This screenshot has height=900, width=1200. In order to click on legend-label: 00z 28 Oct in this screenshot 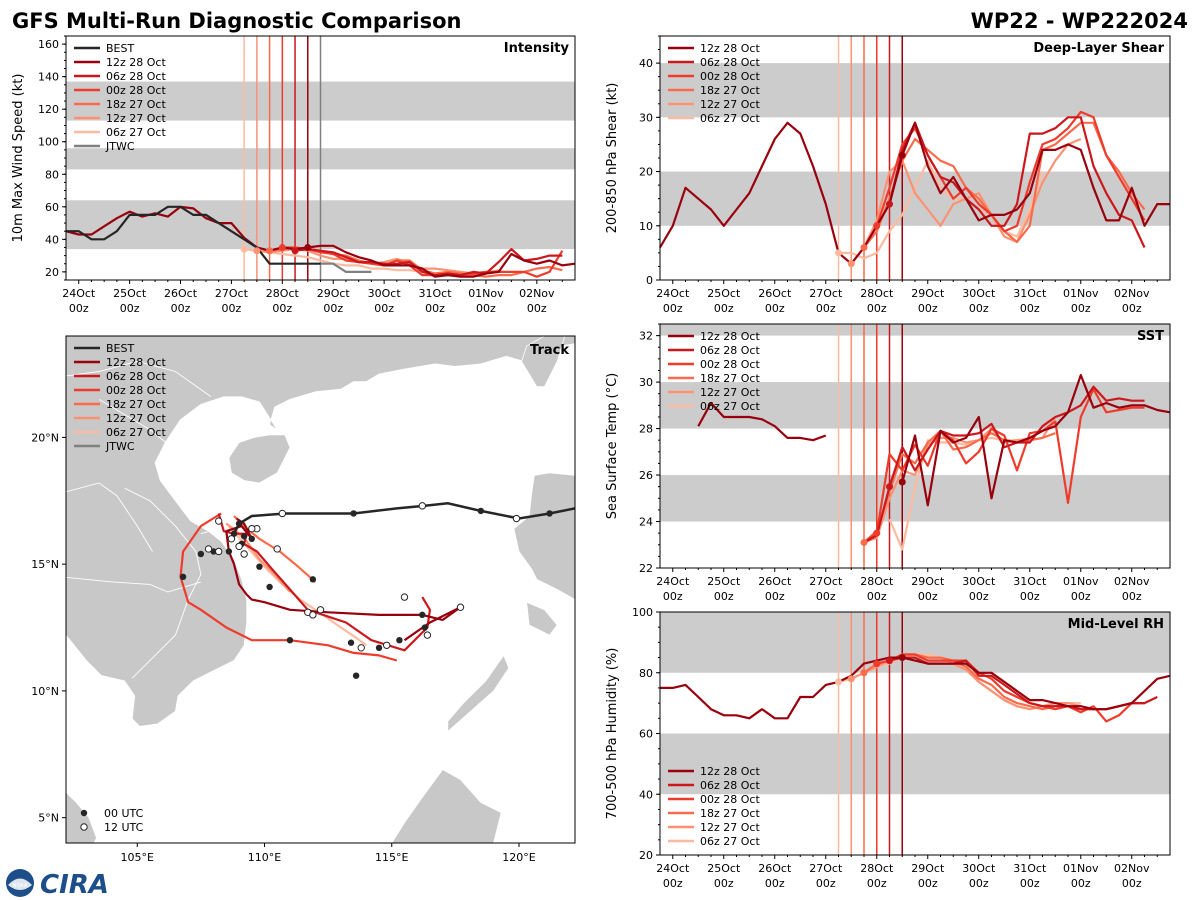, I will do `click(136, 90)`.